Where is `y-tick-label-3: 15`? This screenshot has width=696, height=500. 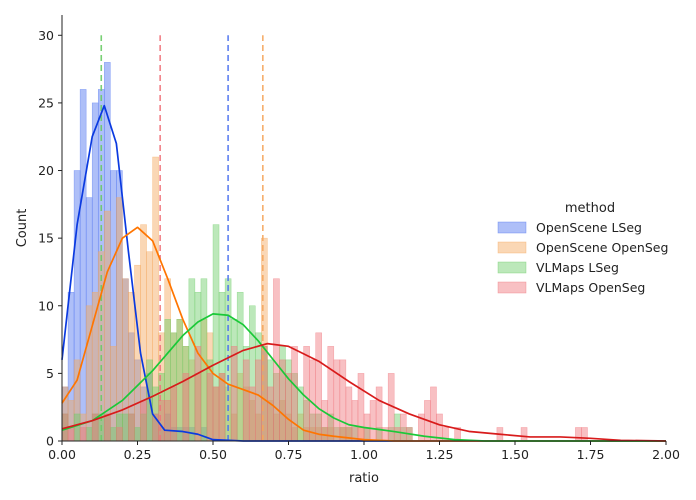
y-tick-label-3: 15 is located at coordinates (46, 238).